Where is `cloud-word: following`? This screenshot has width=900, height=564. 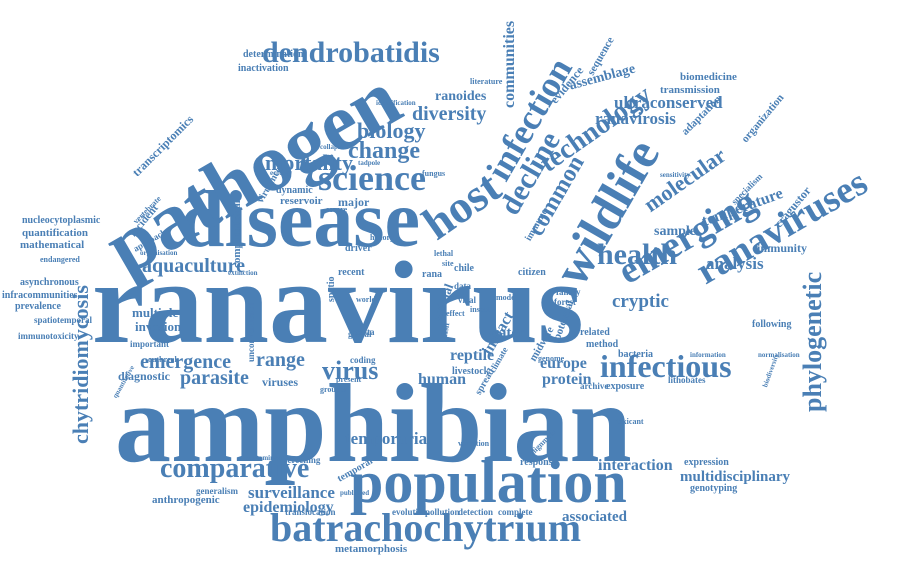 cloud-word: following is located at coordinates (772, 324).